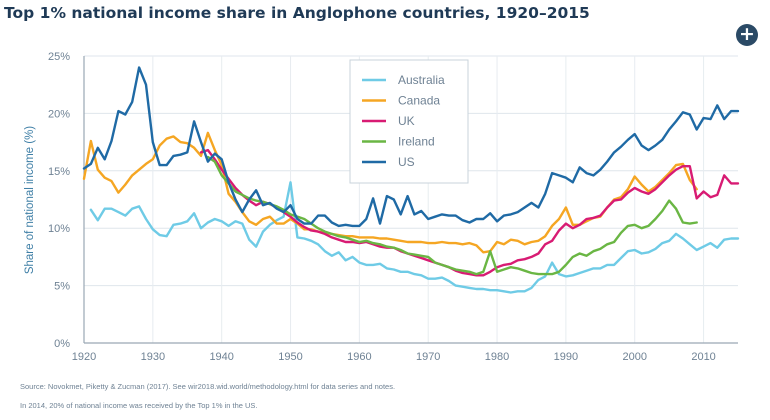 The height and width of the screenshot is (420, 770). What do you see at coordinates (405, 352) in the screenshot?
I see `x-axis: 1920 1930 1940 1950 1960 1970 1980 1990 2000 2010` at bounding box center [405, 352].